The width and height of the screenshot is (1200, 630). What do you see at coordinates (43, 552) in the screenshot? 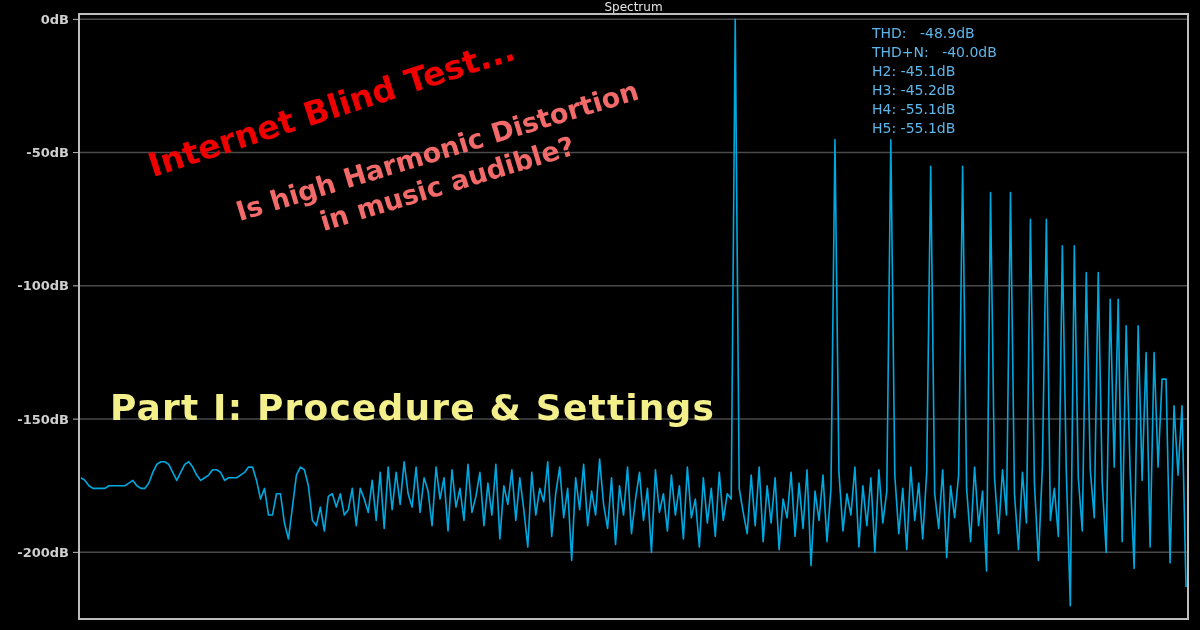
I see `y-tick-label: -200dB` at bounding box center [43, 552].